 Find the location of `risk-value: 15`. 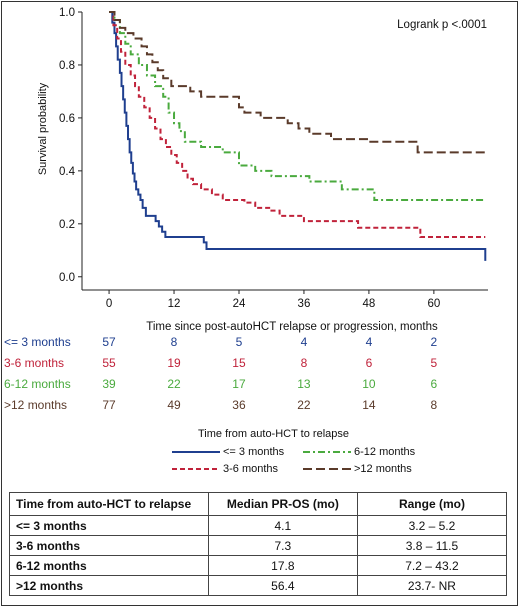

risk-value: 15 is located at coordinates (239, 363).